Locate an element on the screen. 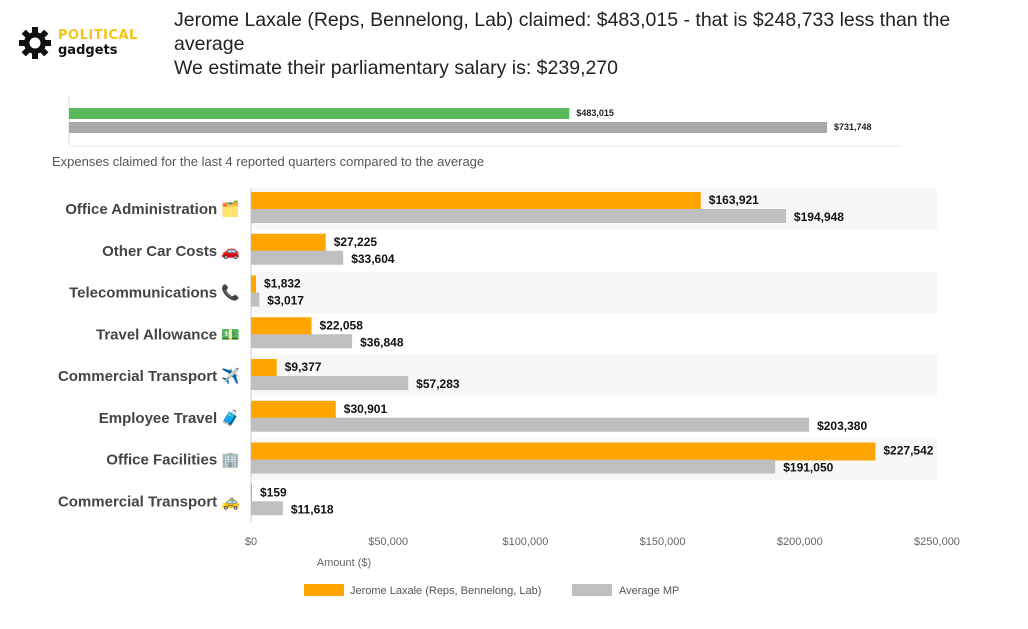 The height and width of the screenshot is (629, 1028). bar-value-label: $203,380 is located at coordinates (842, 426).